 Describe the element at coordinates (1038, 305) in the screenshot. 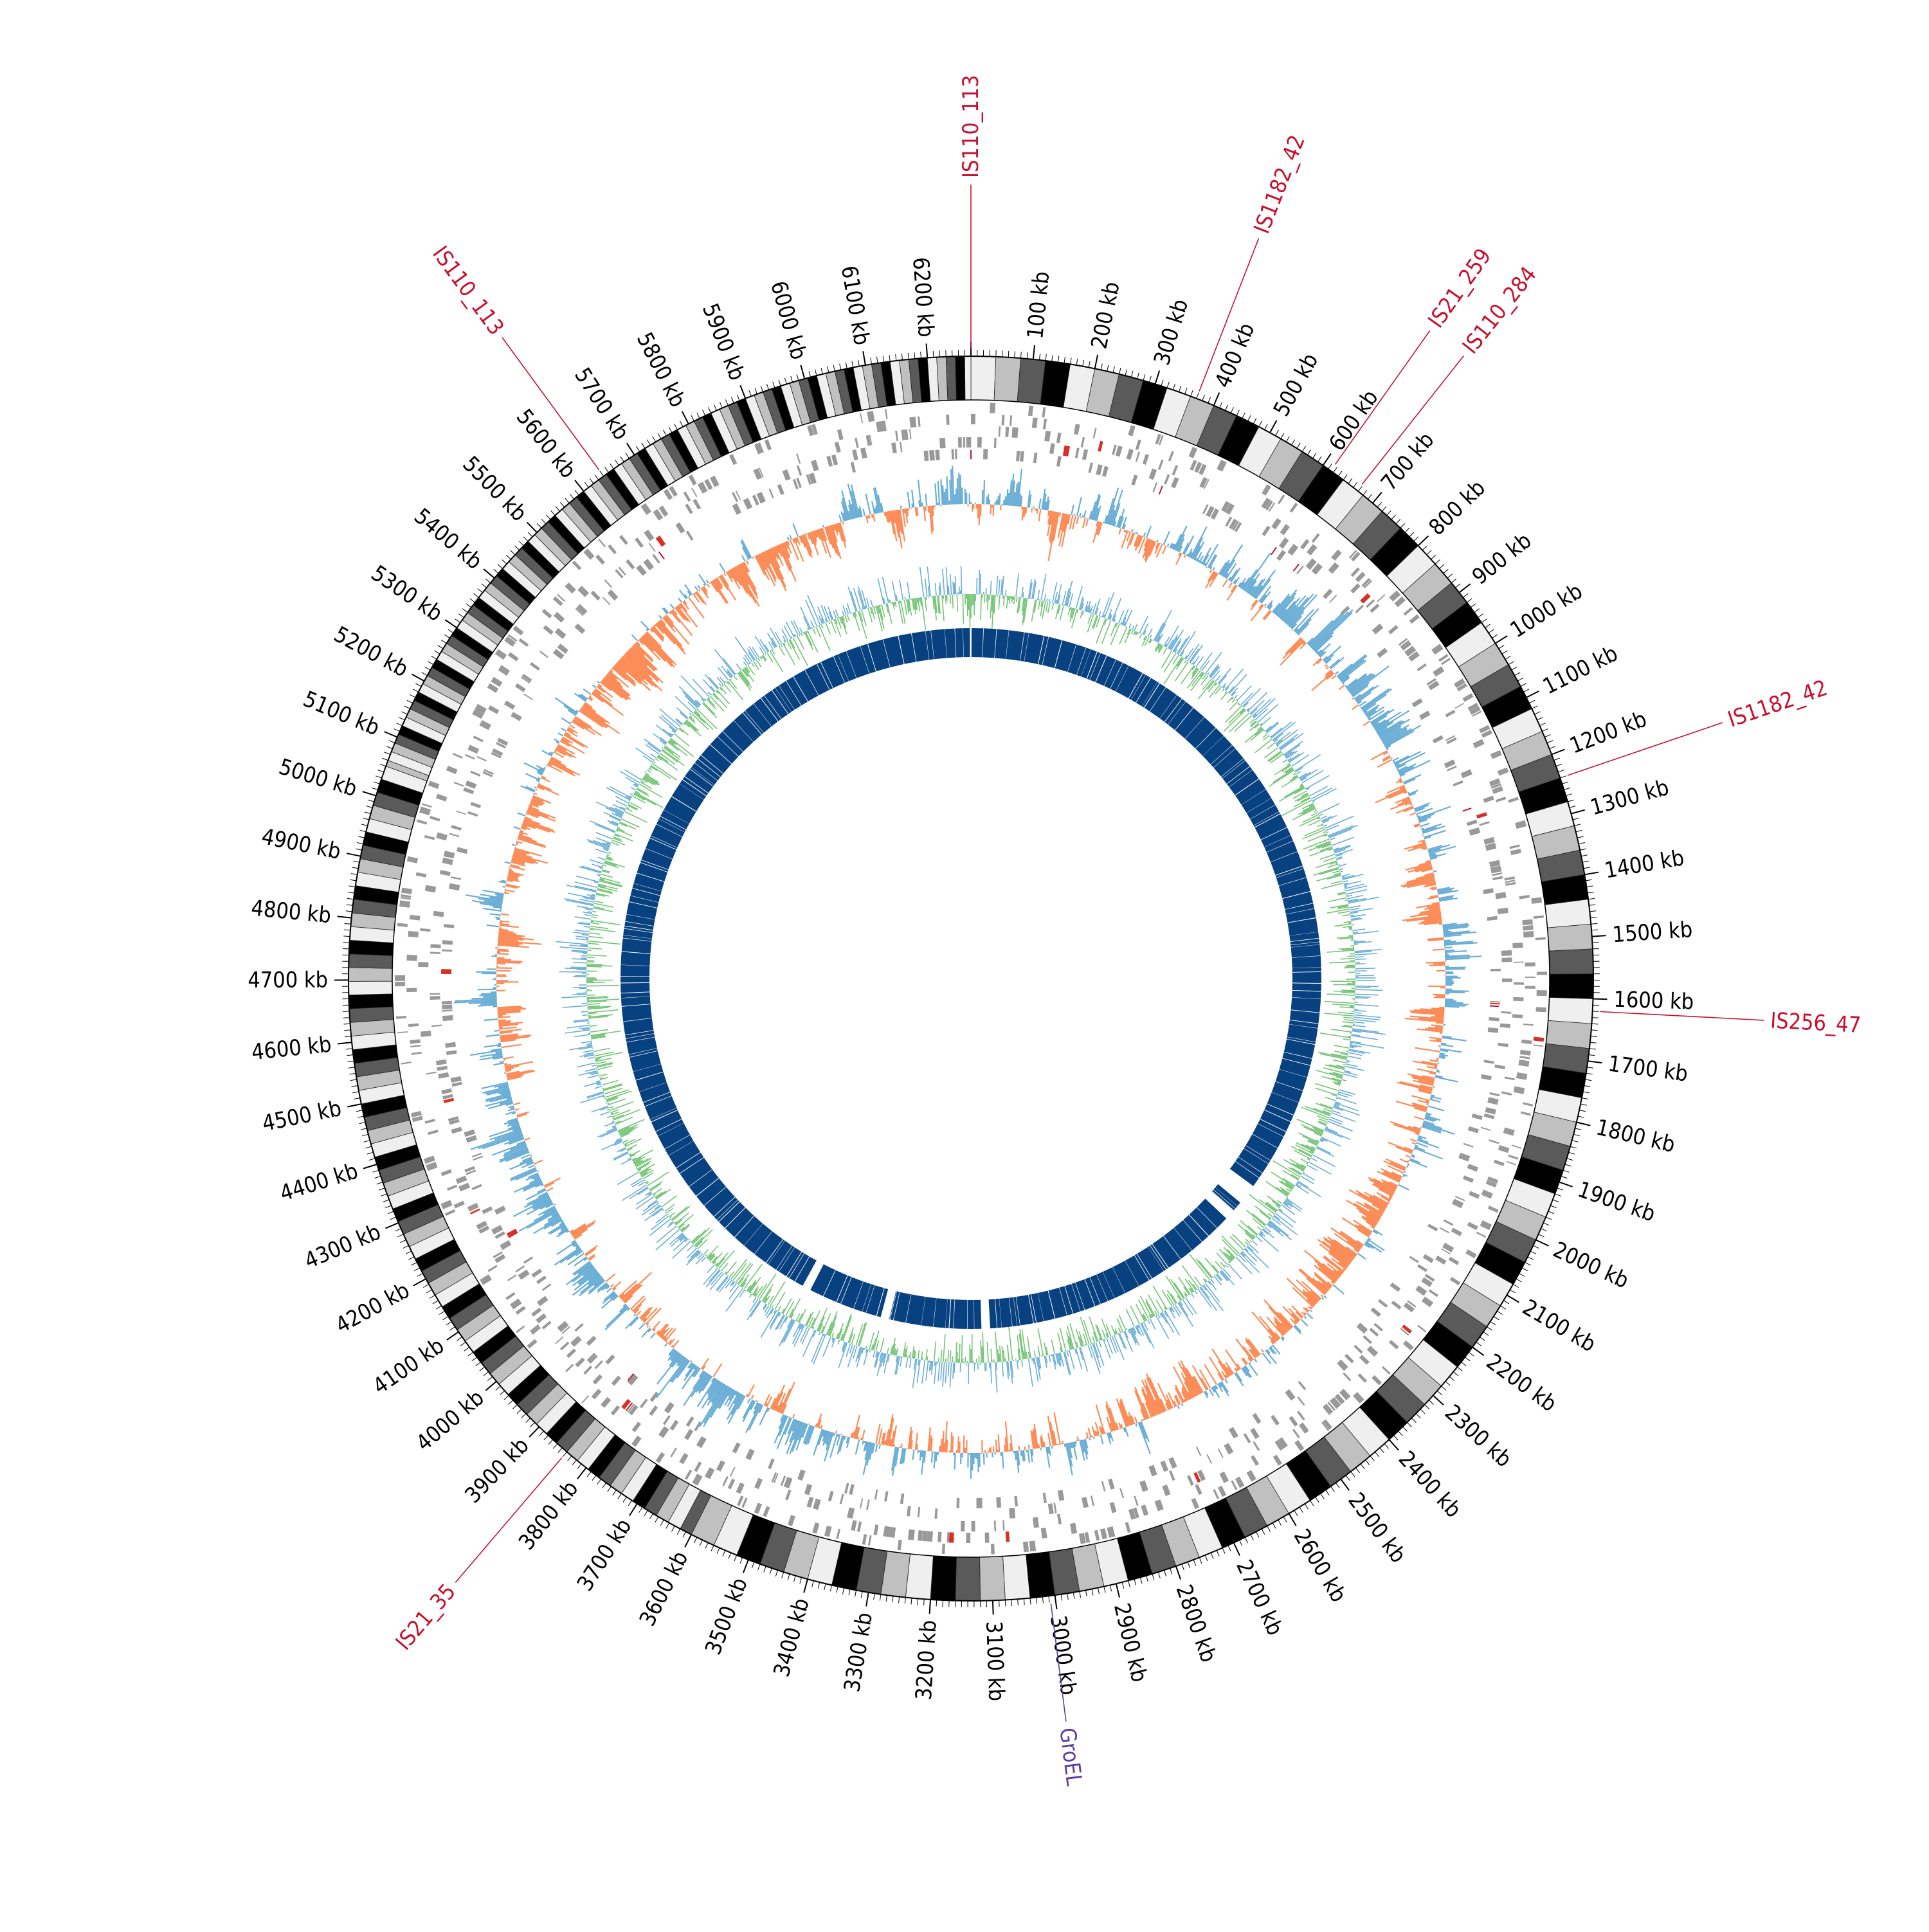

I see `position-label: 100 kb` at that location.